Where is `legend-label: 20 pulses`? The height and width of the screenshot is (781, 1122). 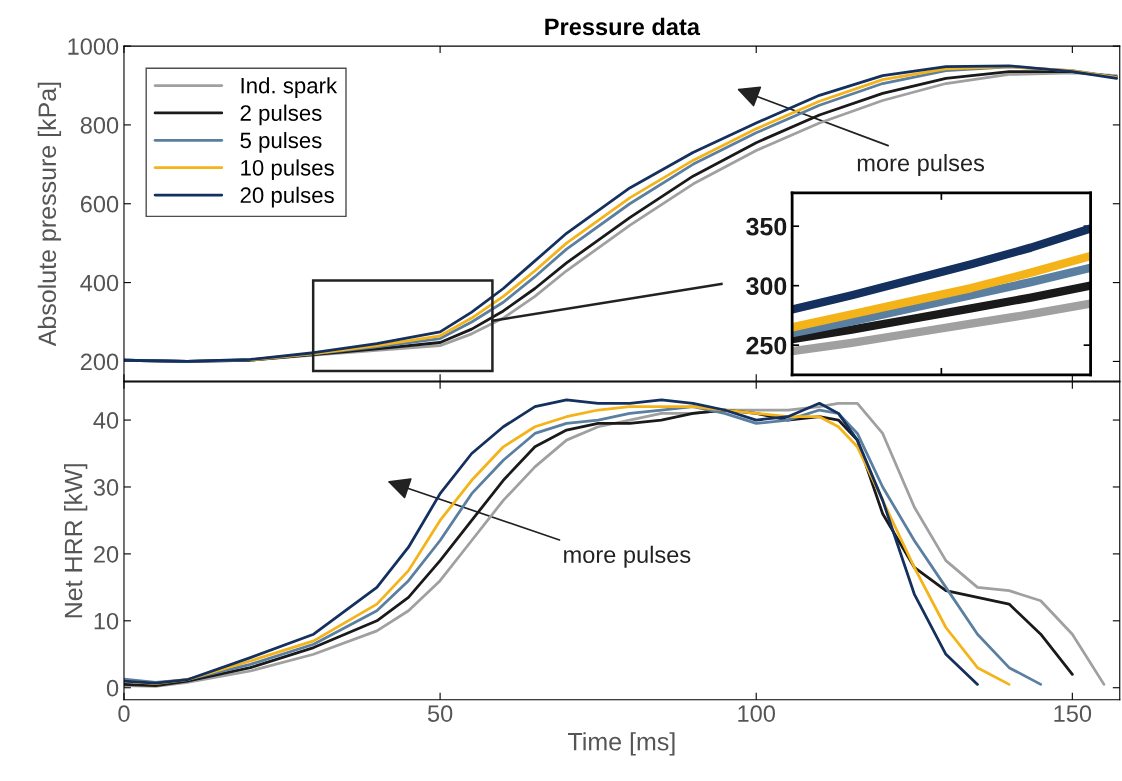
legend-label: 20 pulses is located at coordinates (287, 197).